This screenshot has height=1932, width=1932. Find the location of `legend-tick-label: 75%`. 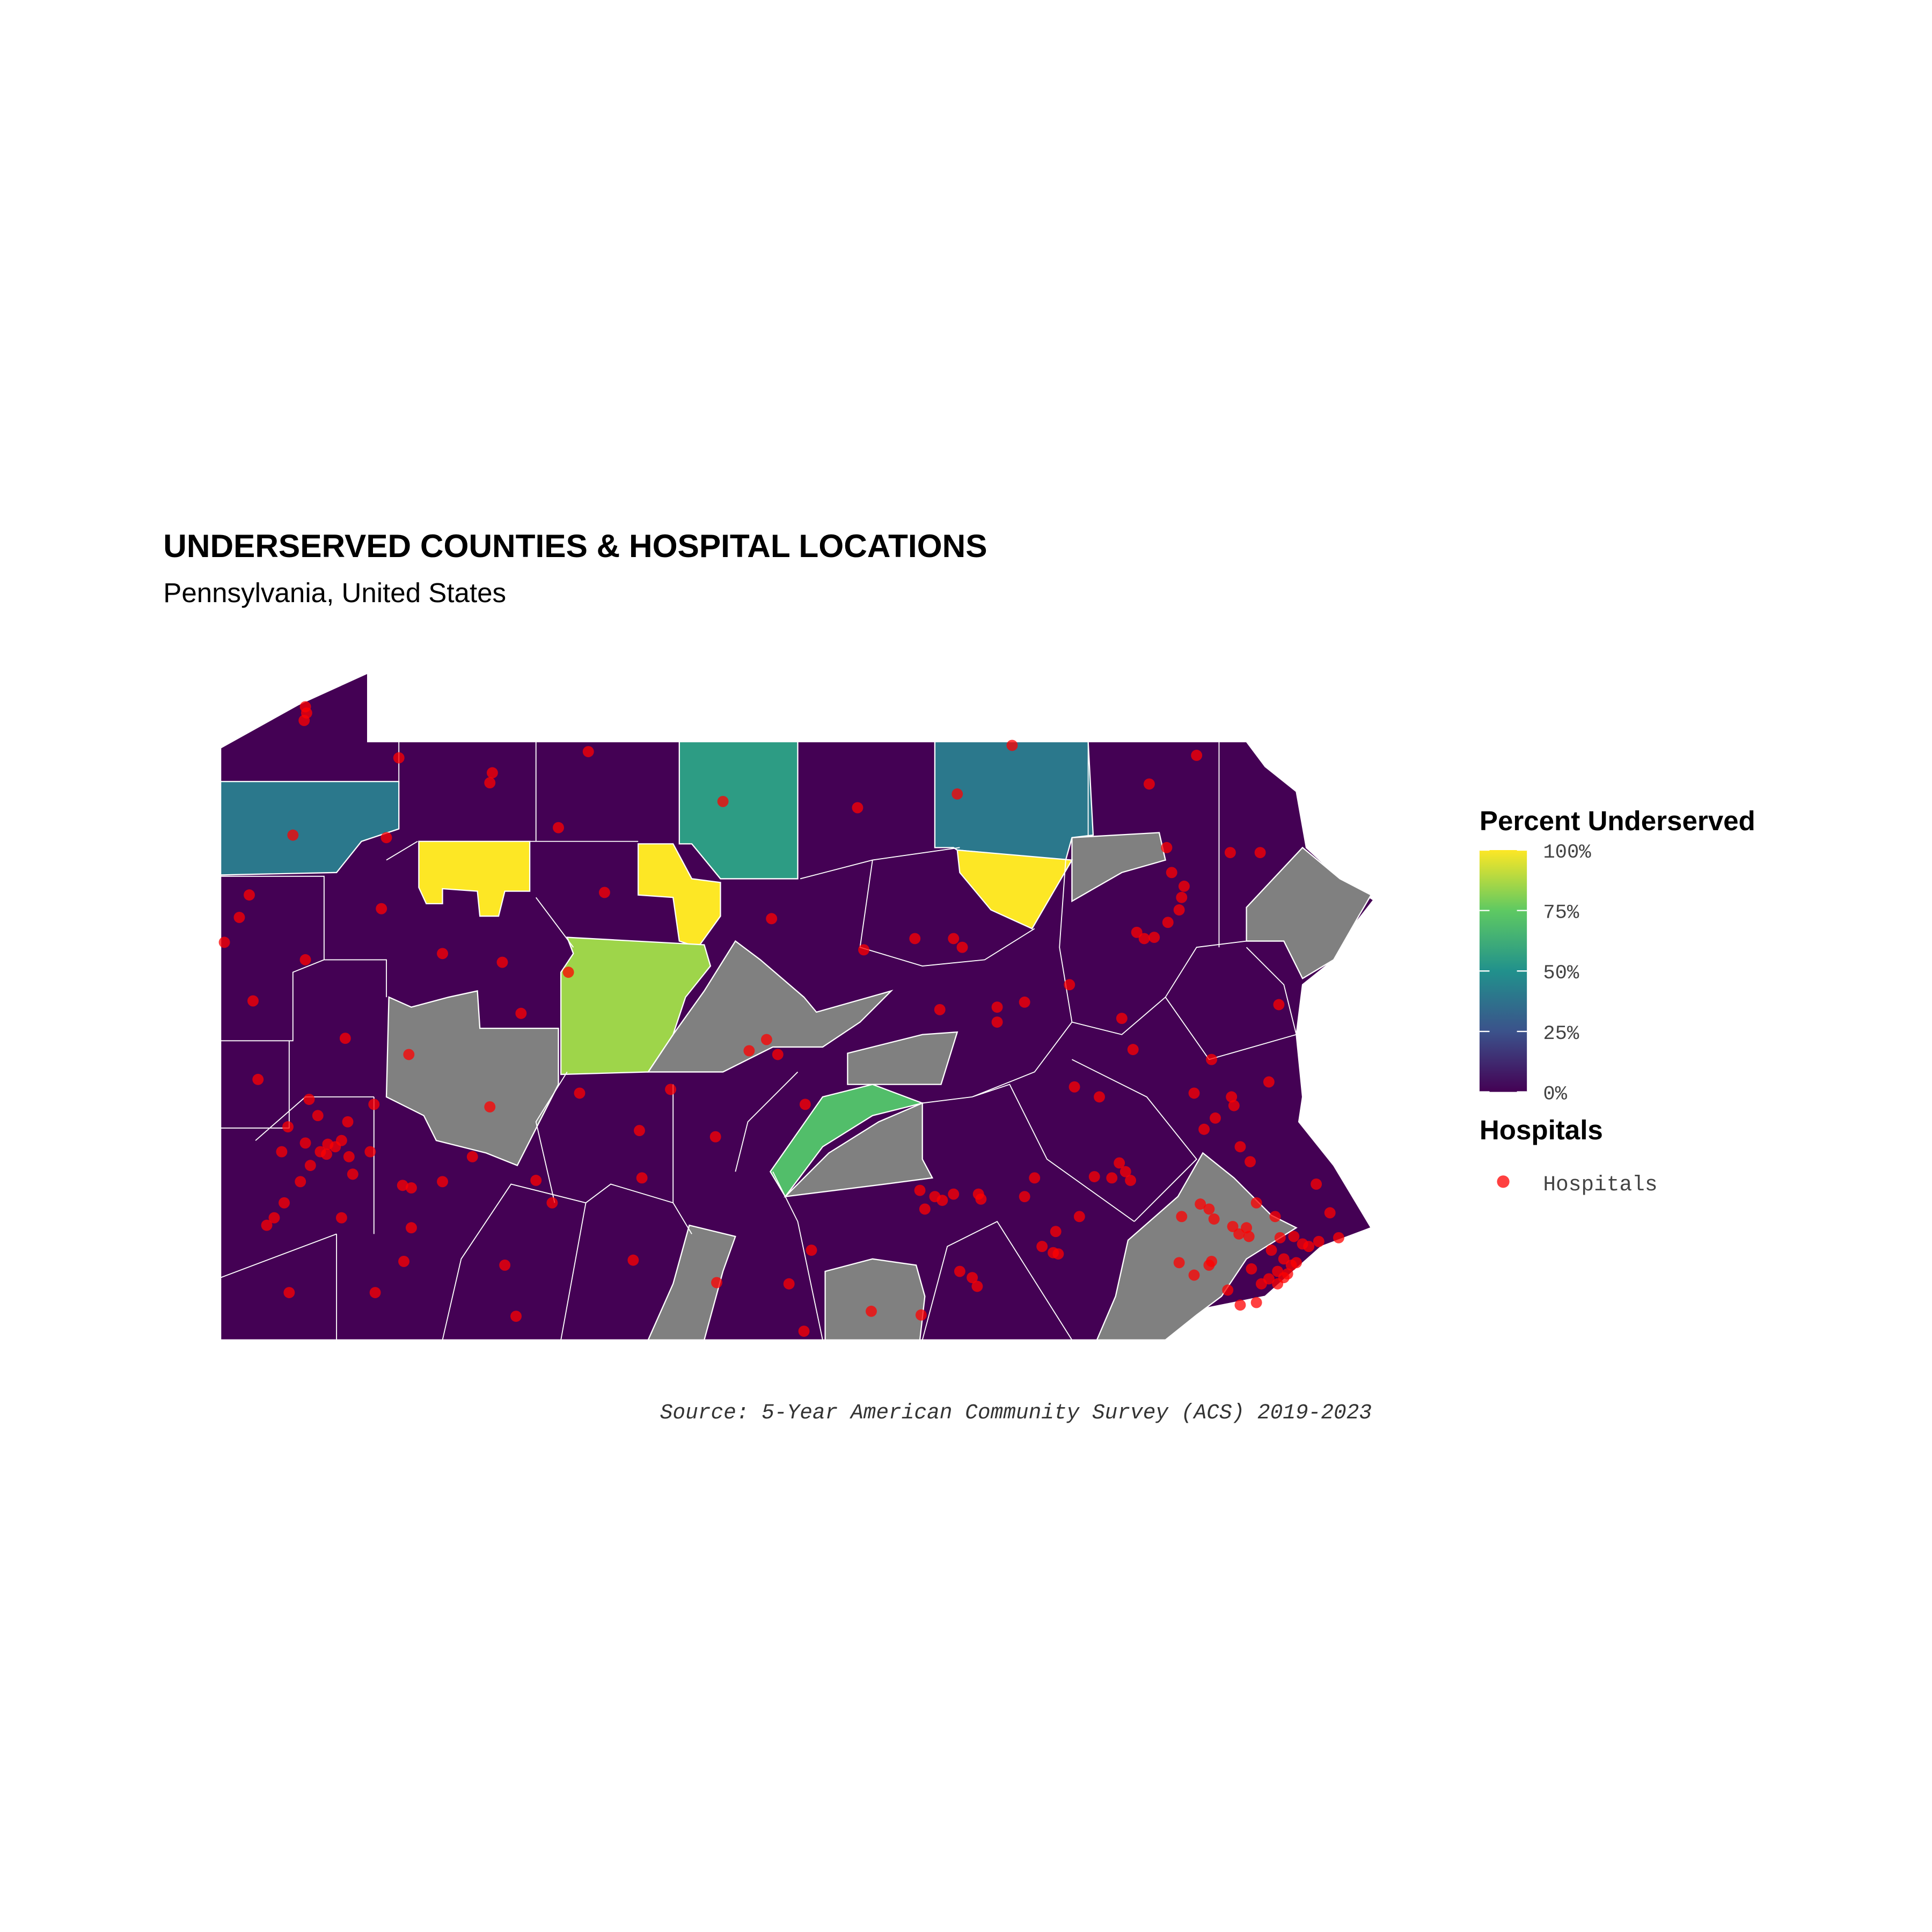

legend-tick-label: 75% is located at coordinates (1561, 913).